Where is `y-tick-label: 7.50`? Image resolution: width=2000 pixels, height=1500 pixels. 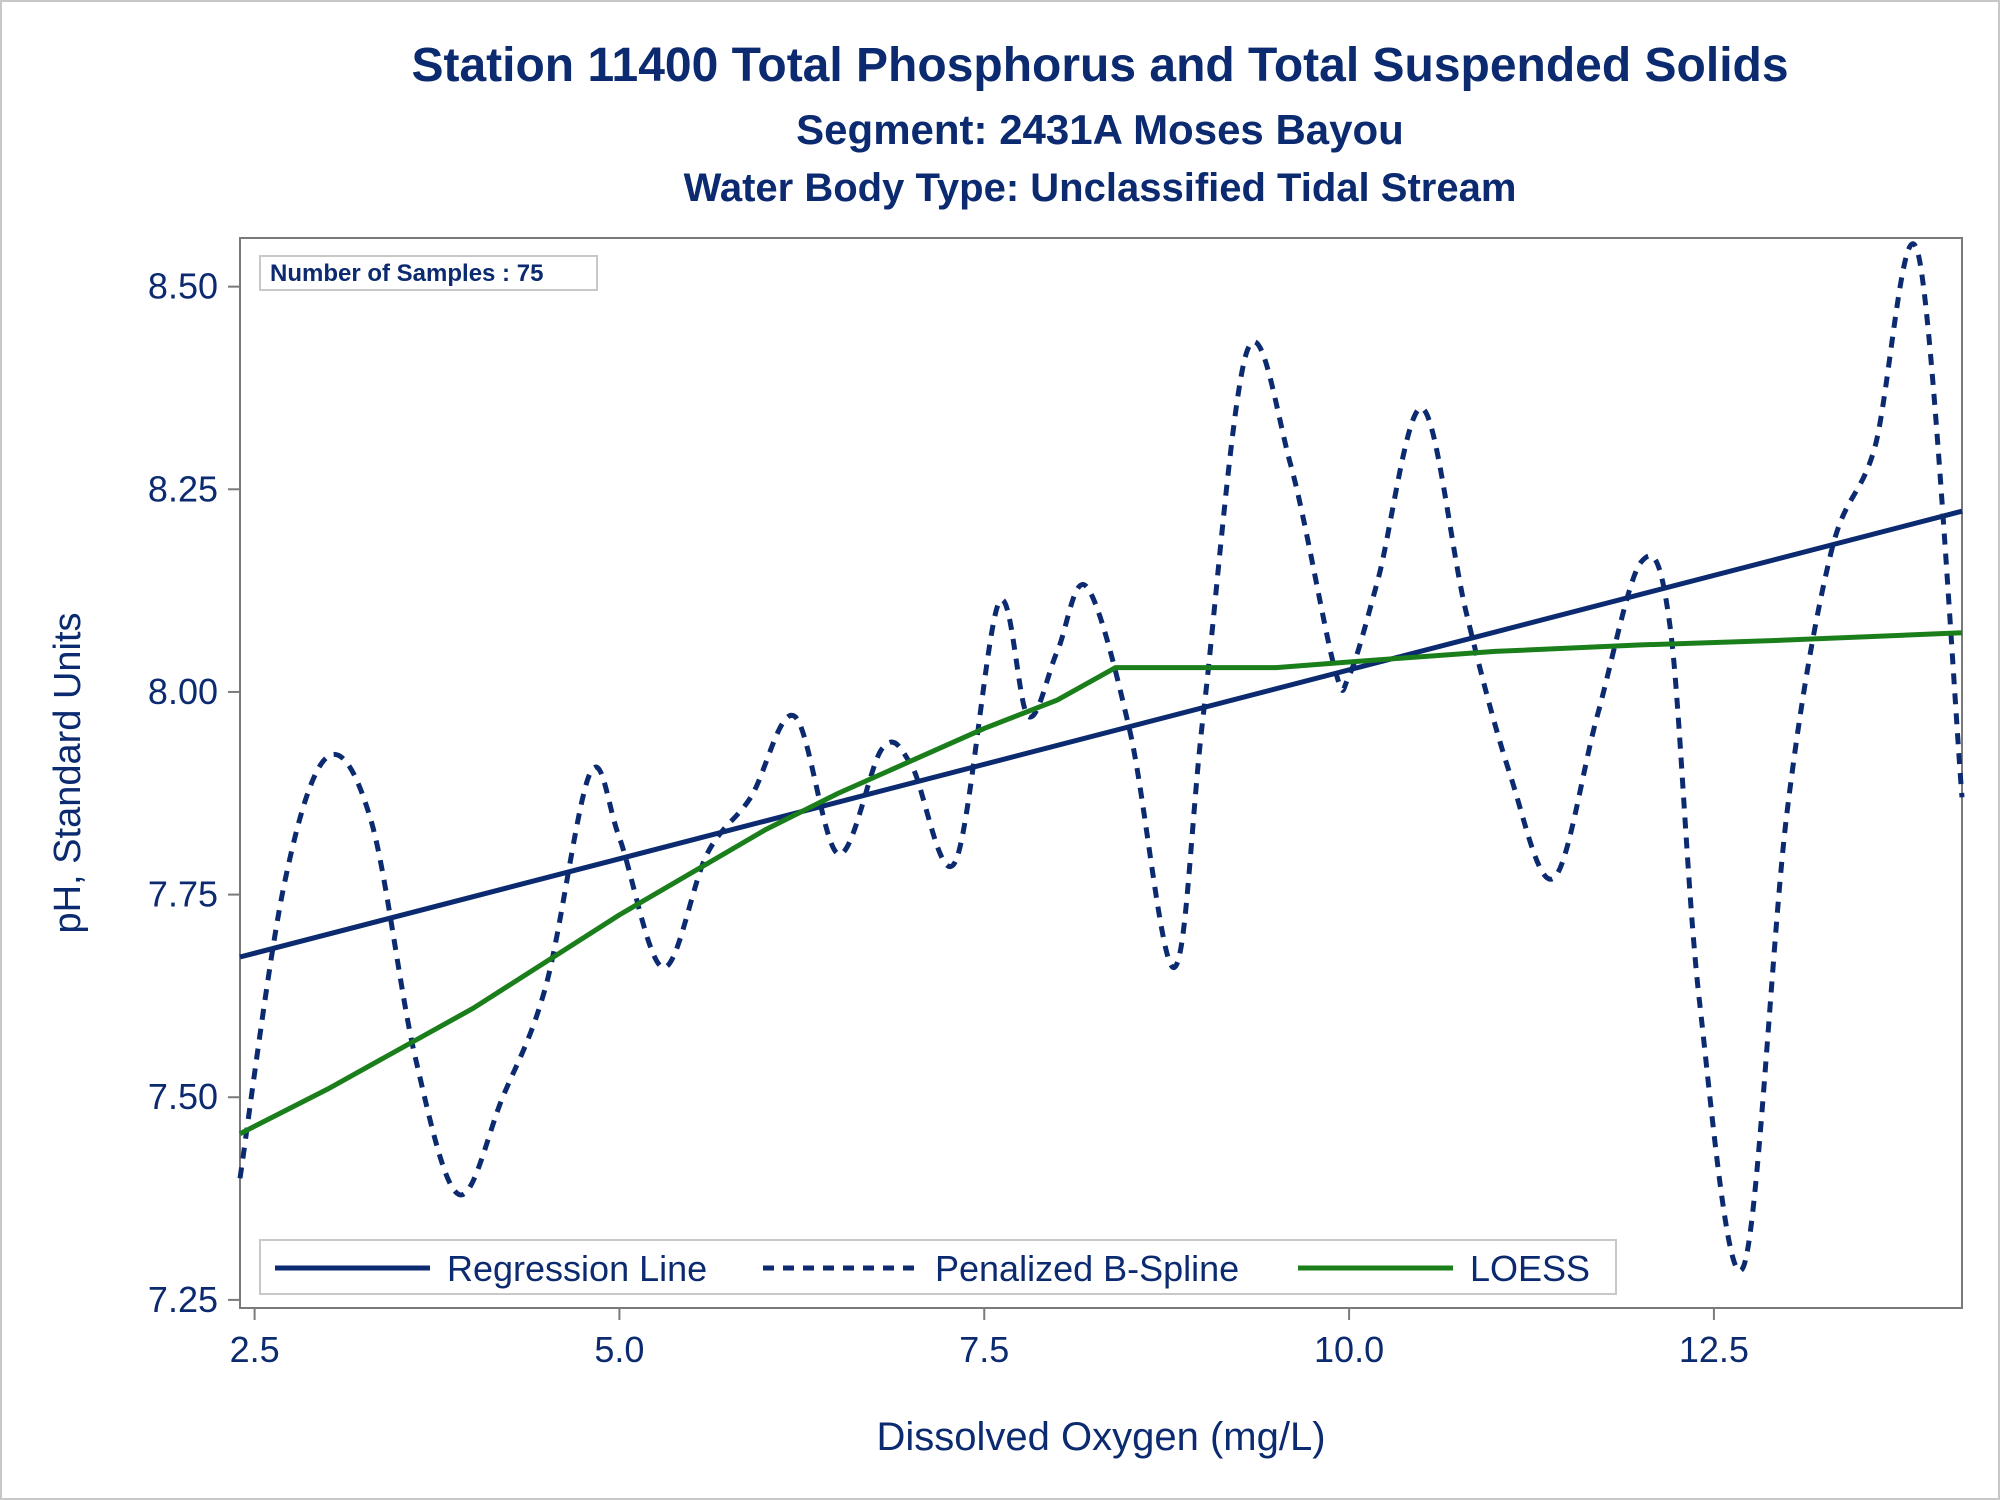 y-tick-label: 7.50 is located at coordinates (183, 1096).